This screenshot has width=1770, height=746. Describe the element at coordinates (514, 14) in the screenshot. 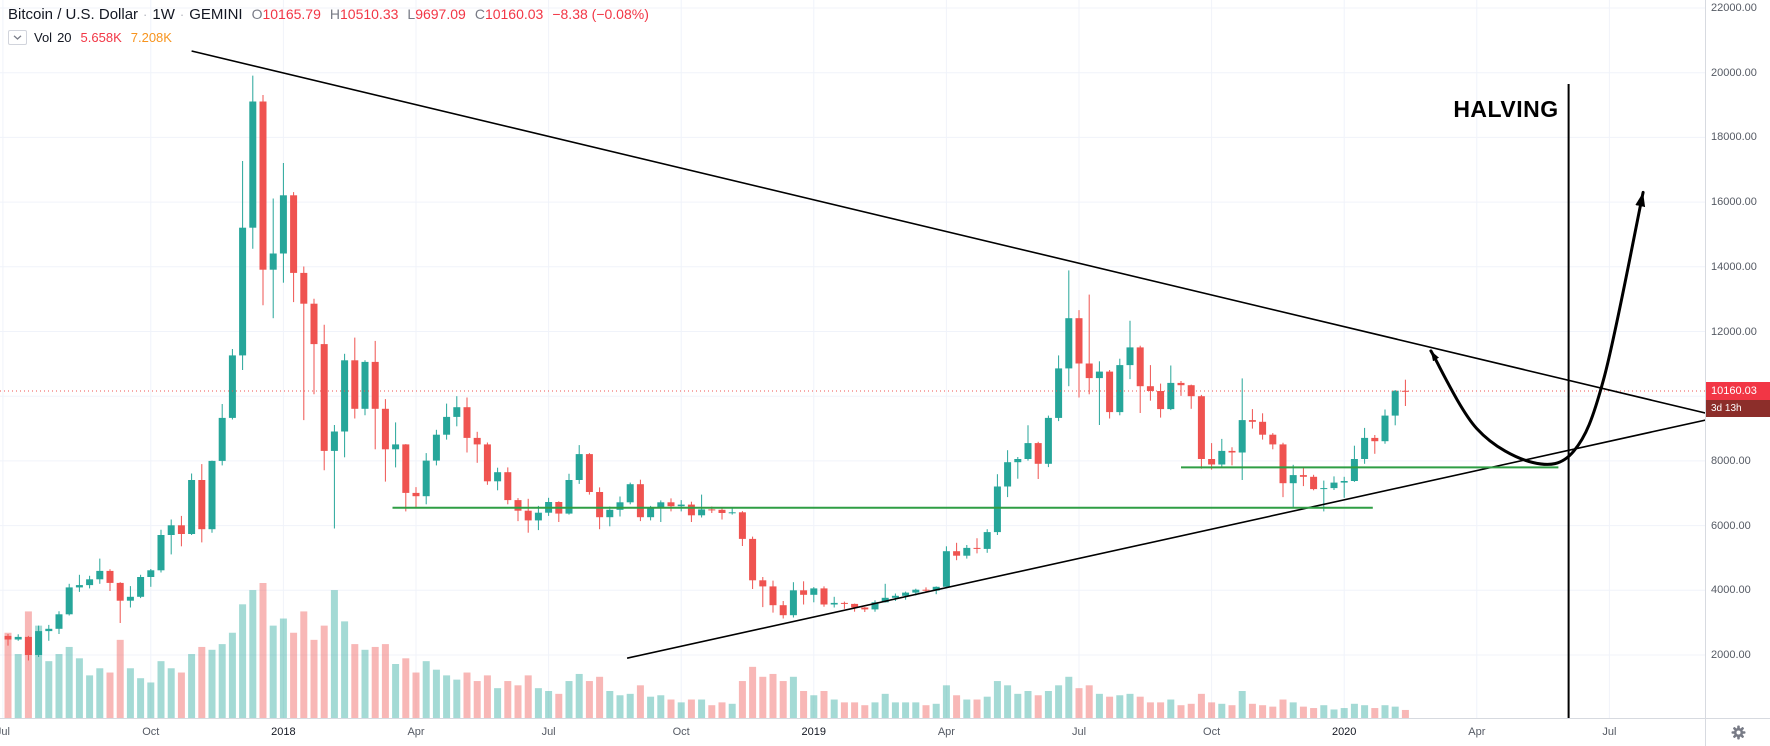

I see `close-value: 10160.03` at that location.